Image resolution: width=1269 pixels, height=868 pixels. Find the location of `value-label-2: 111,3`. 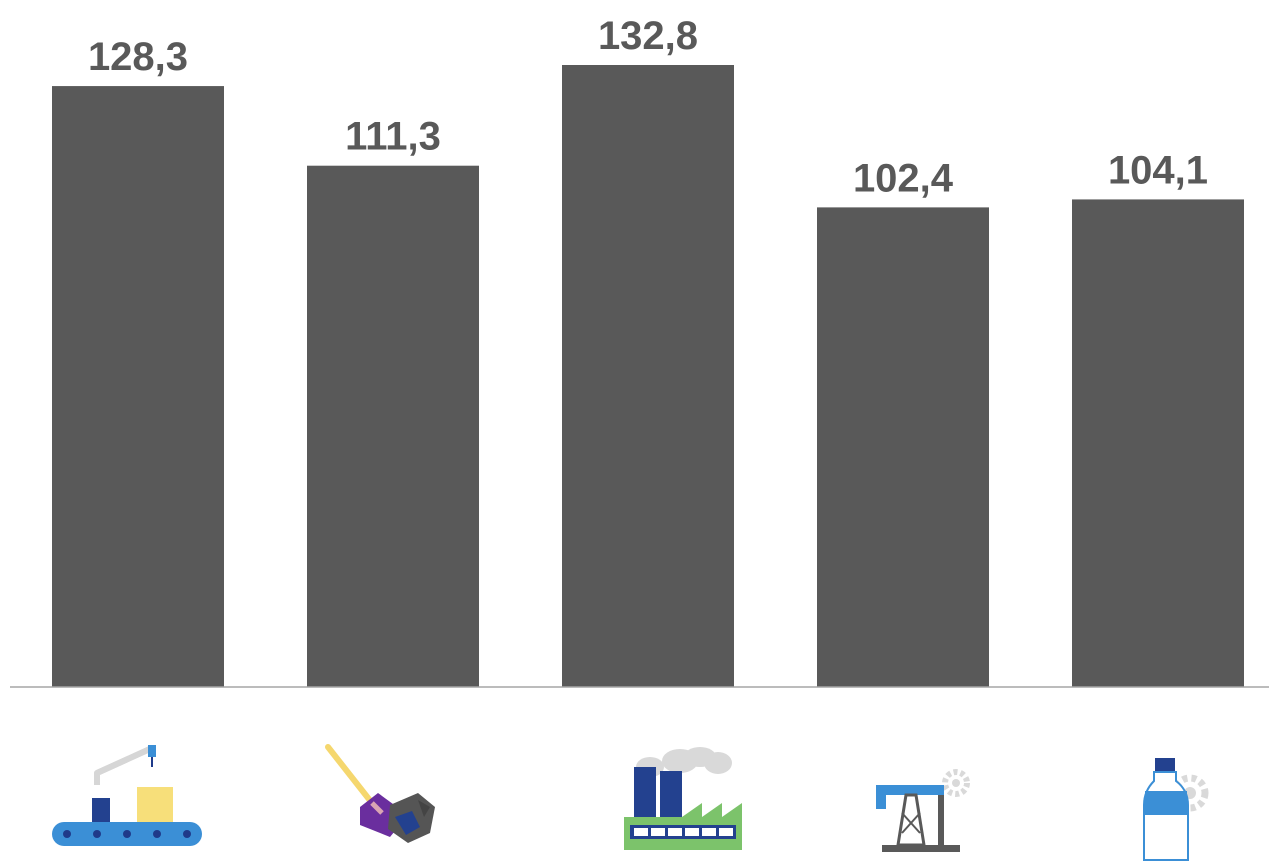

value-label-2: 111,3 is located at coordinates (393, 137).